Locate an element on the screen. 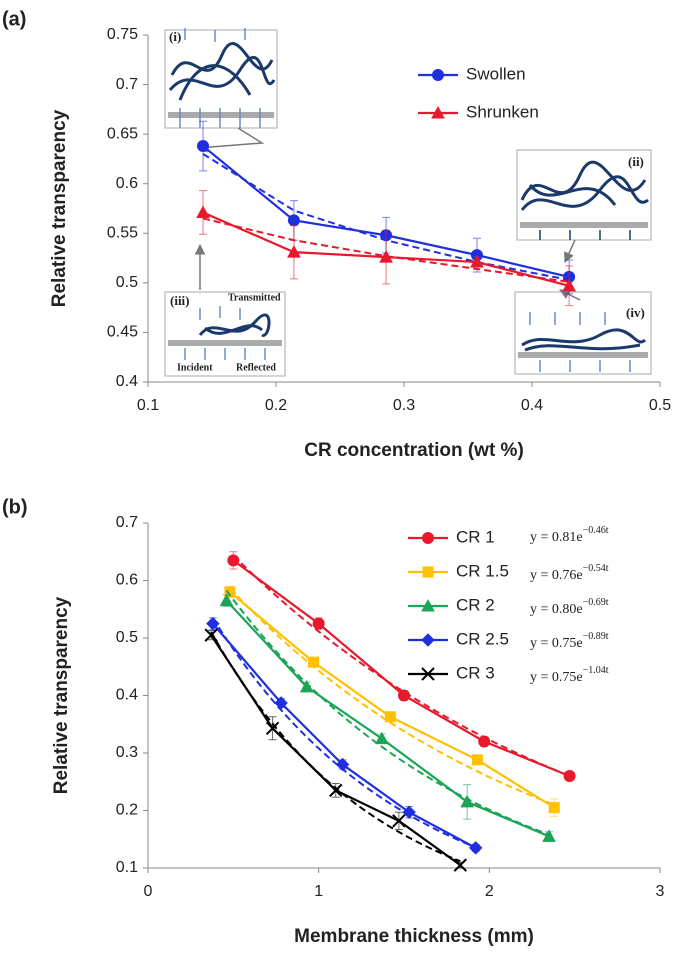  fit-line is located at coordinates (386, 250).